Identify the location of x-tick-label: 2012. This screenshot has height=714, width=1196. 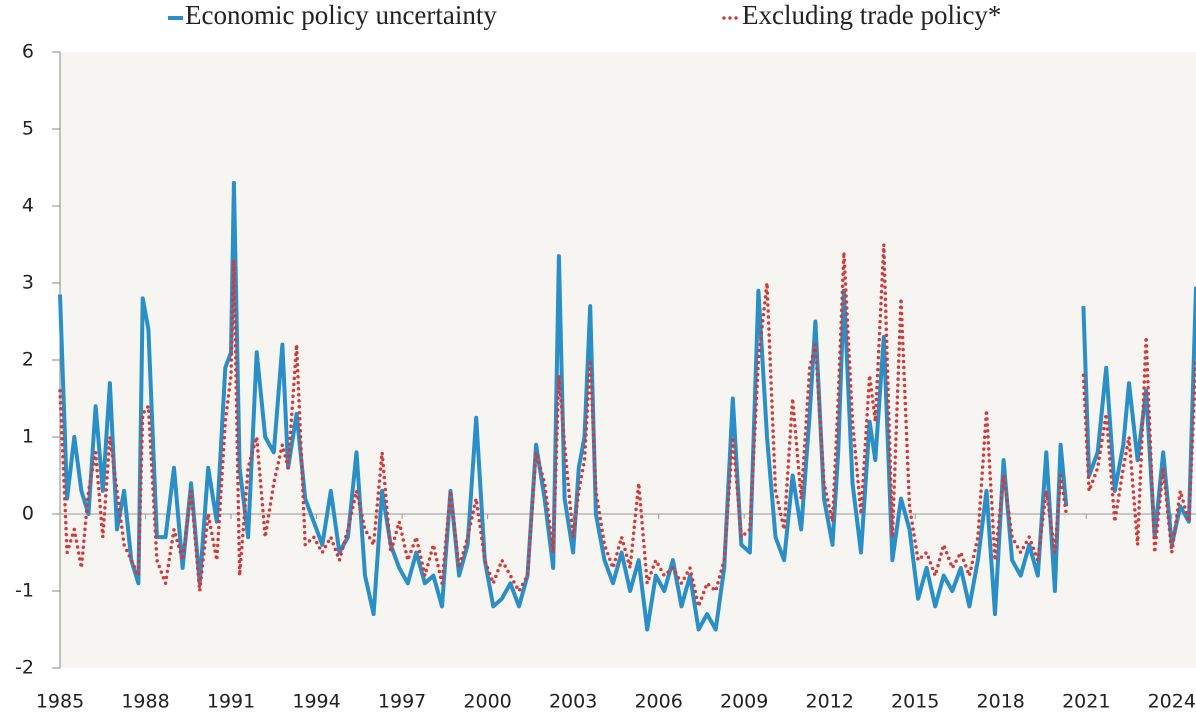
(830, 702).